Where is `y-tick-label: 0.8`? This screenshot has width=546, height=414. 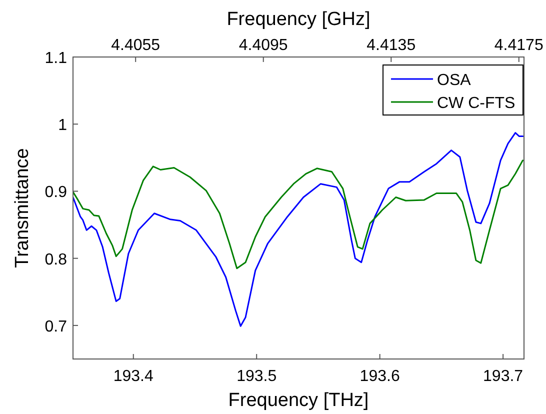 y-tick-label: 0.8 is located at coordinates (56, 259).